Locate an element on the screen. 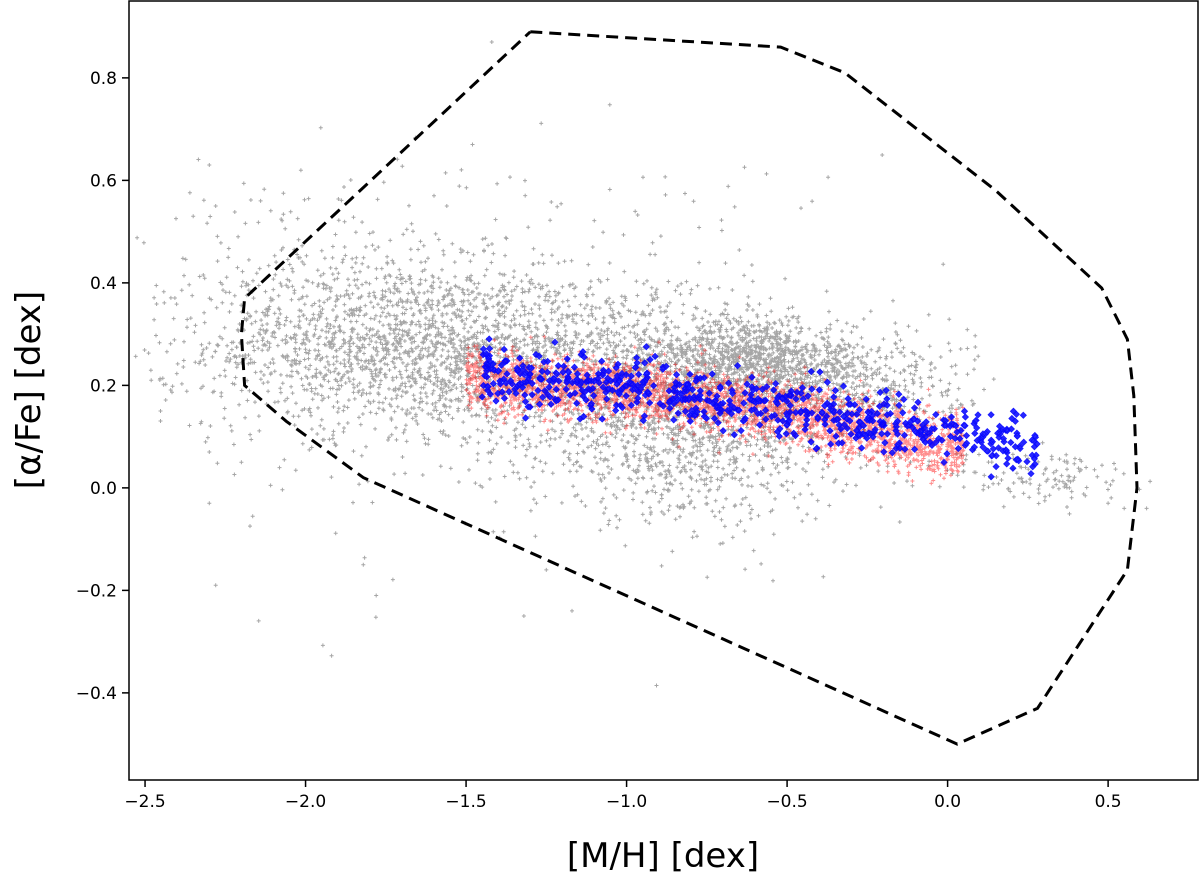  y-tick-label: −0.2 is located at coordinates (96, 591).